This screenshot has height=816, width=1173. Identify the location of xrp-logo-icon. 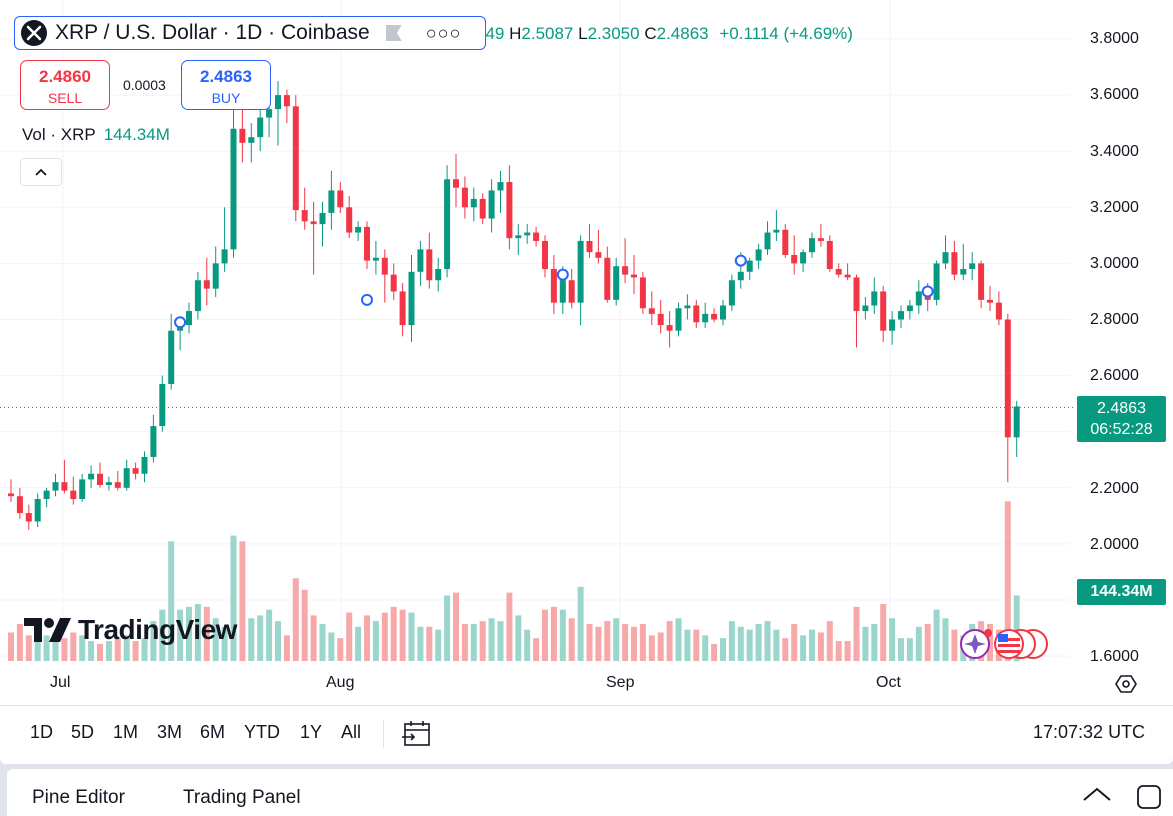
(34, 33).